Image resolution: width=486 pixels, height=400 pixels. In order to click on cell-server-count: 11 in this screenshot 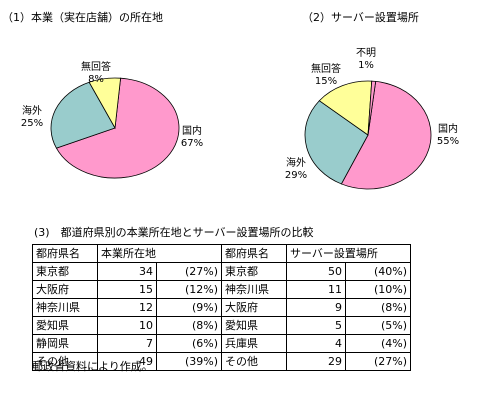, I will do `click(316, 289)`.